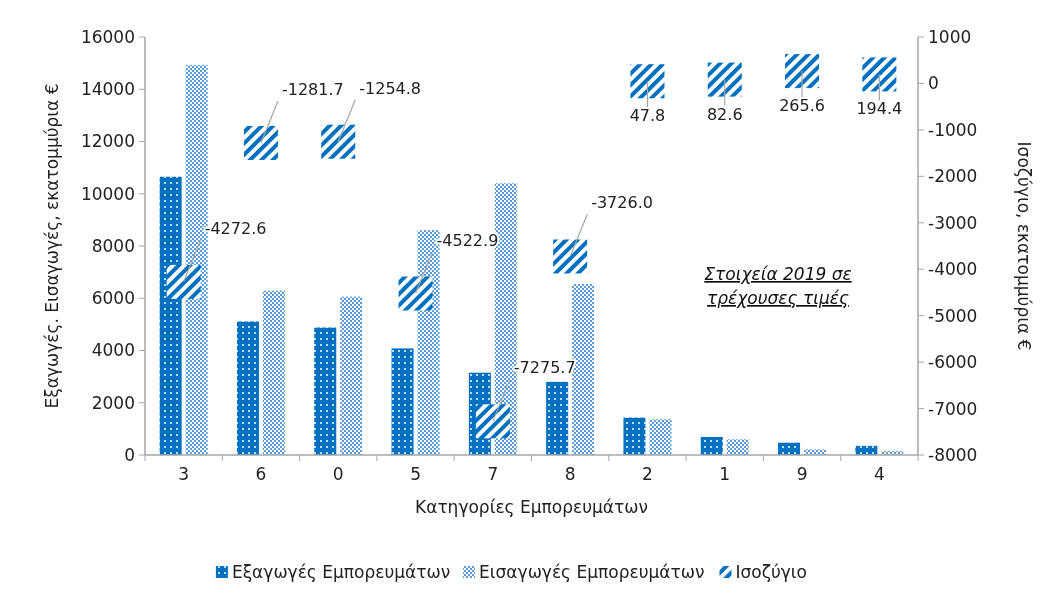 The width and height of the screenshot is (1048, 602). Describe the element at coordinates (622, 203) in the screenshot. I see `data-label: -3726.0` at that location.